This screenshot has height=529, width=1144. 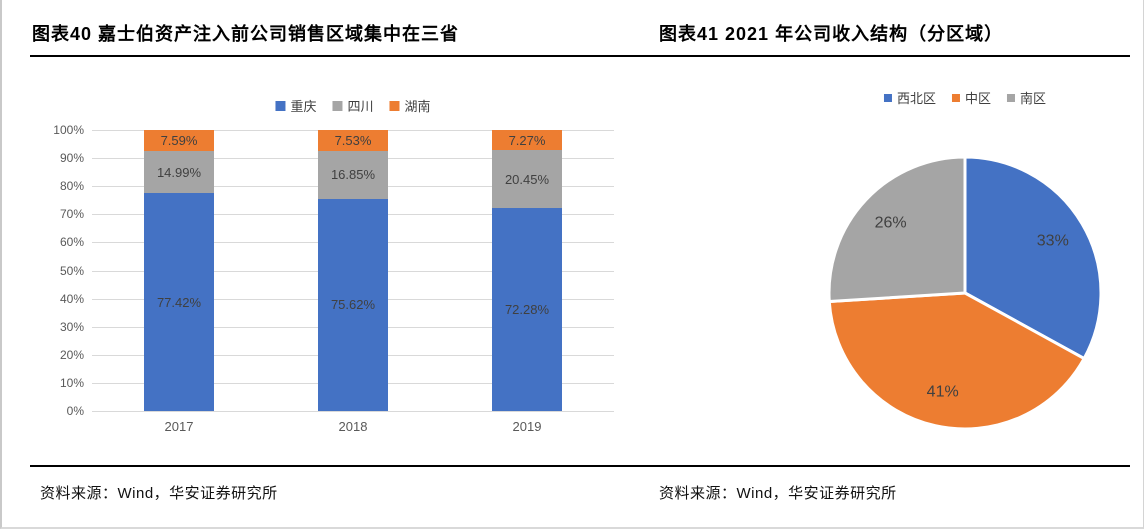 What do you see at coordinates (1033, 98) in the screenshot?
I see `legend-label: 南区` at bounding box center [1033, 98].